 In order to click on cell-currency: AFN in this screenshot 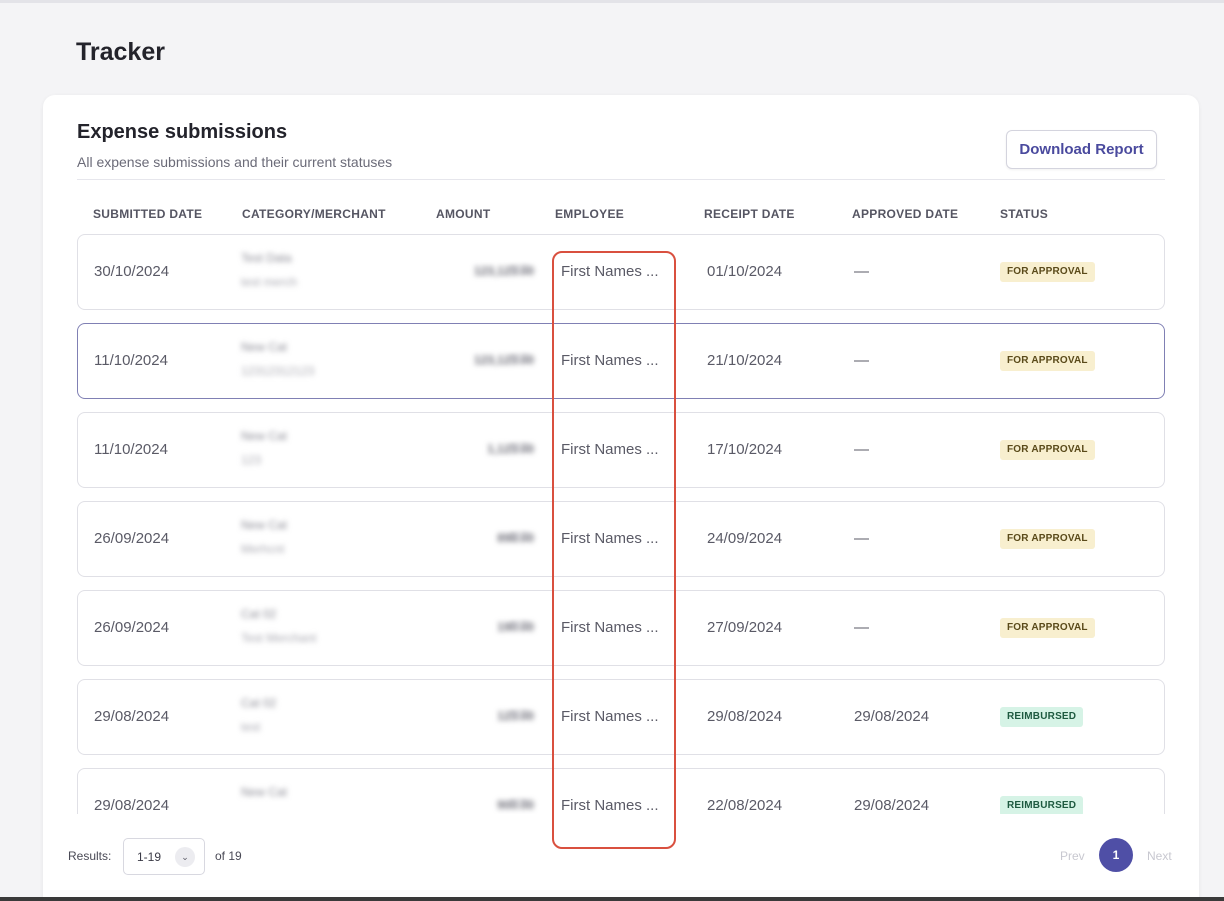, I will do `click(519, 803)`.